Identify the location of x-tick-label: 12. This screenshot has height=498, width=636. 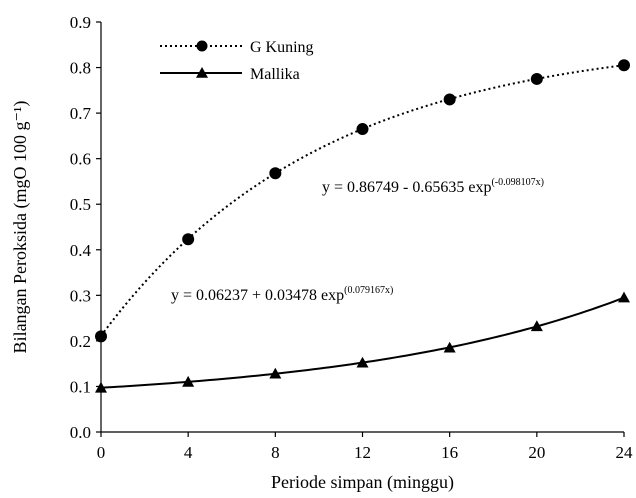
(362, 452).